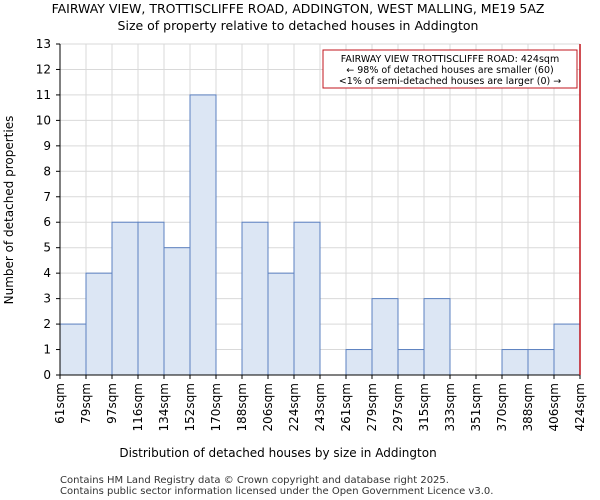 This screenshot has width=600, height=500. I want to click on x-tick-label: 406sqm, so click(554, 407).